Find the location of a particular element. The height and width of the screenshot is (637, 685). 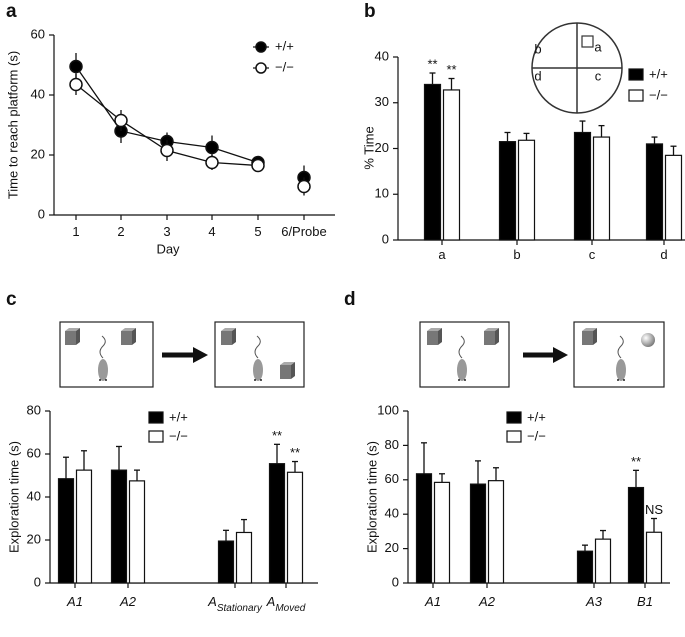

x-tick-label: 5 is located at coordinates (257, 231).